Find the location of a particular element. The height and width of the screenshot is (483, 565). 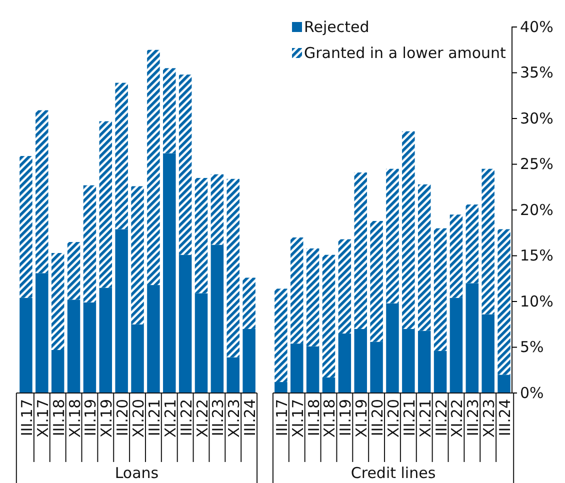

legend-label: Granted in a lower amount is located at coordinates (405, 53).